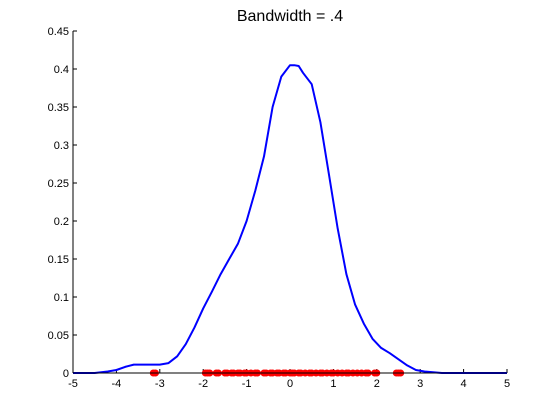 This screenshot has height=420, width=560. I want to click on x-tick-label: -1, so click(247, 384).